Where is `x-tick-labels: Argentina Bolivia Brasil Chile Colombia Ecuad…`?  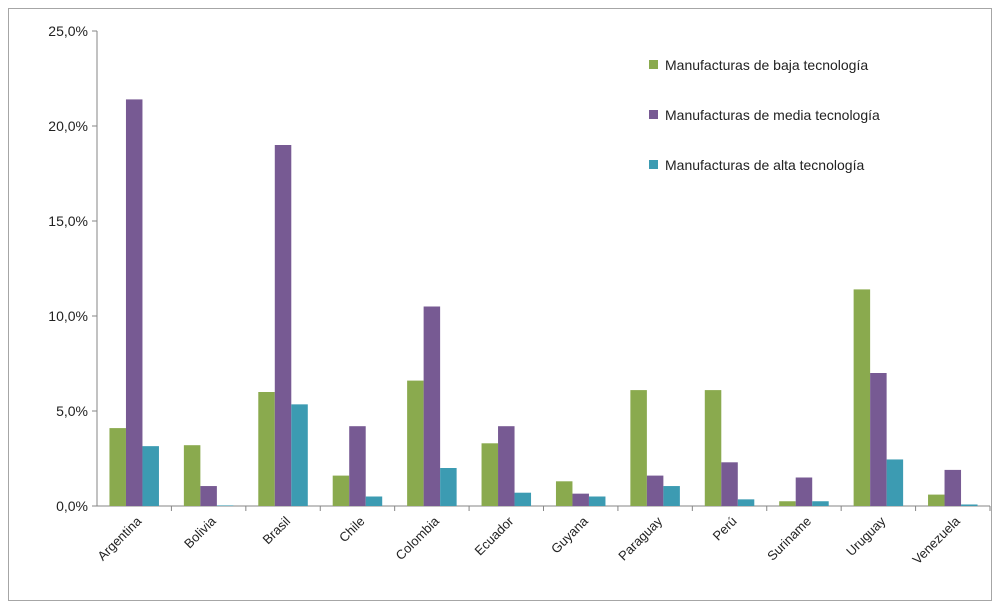
x-tick-labels: Argentina Bolivia Brasil Chile Colombia Ecuad… is located at coordinates (528, 540).